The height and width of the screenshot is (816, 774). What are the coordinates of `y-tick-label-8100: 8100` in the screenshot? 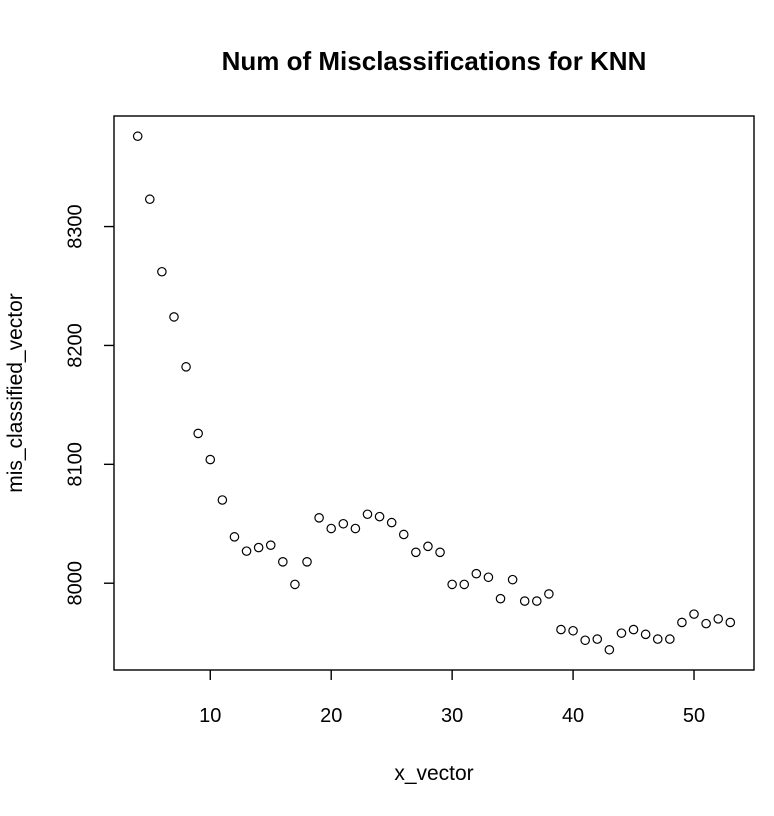 It's located at (75, 464).